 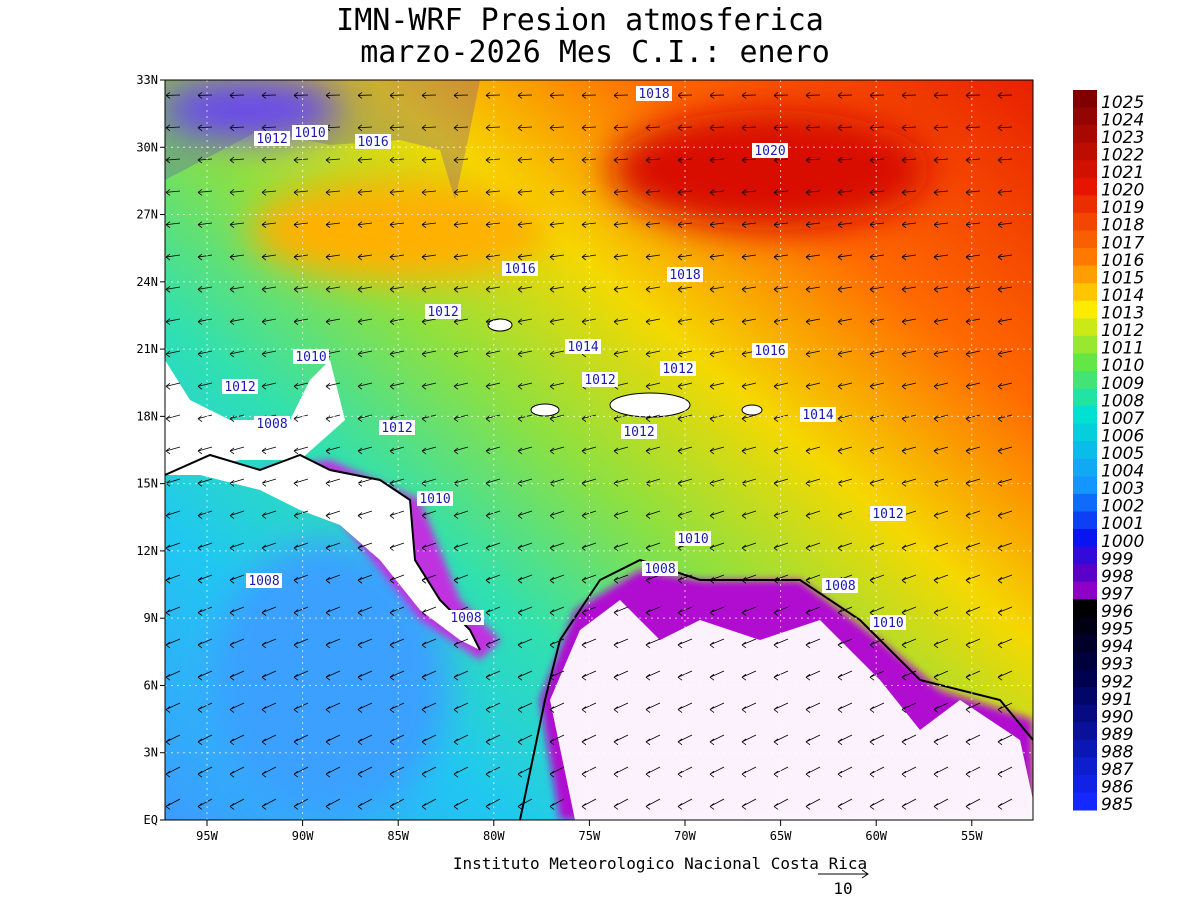 What do you see at coordinates (1117, 770) in the screenshot?
I see `colorbar-label: 987` at bounding box center [1117, 770].